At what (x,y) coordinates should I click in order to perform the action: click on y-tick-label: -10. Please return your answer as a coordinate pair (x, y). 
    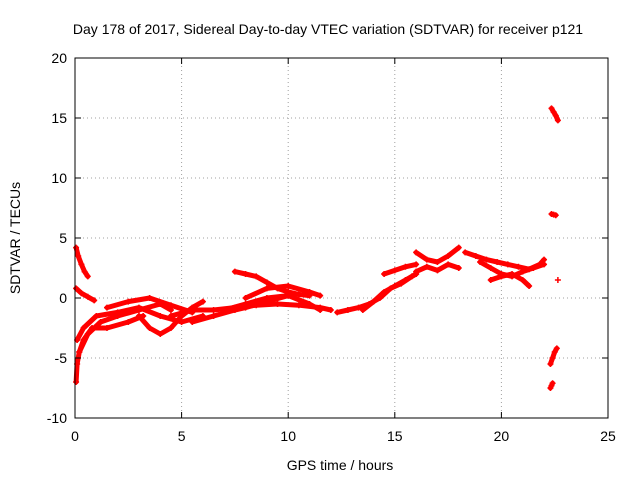
    Looking at the image, I should click on (57, 418).